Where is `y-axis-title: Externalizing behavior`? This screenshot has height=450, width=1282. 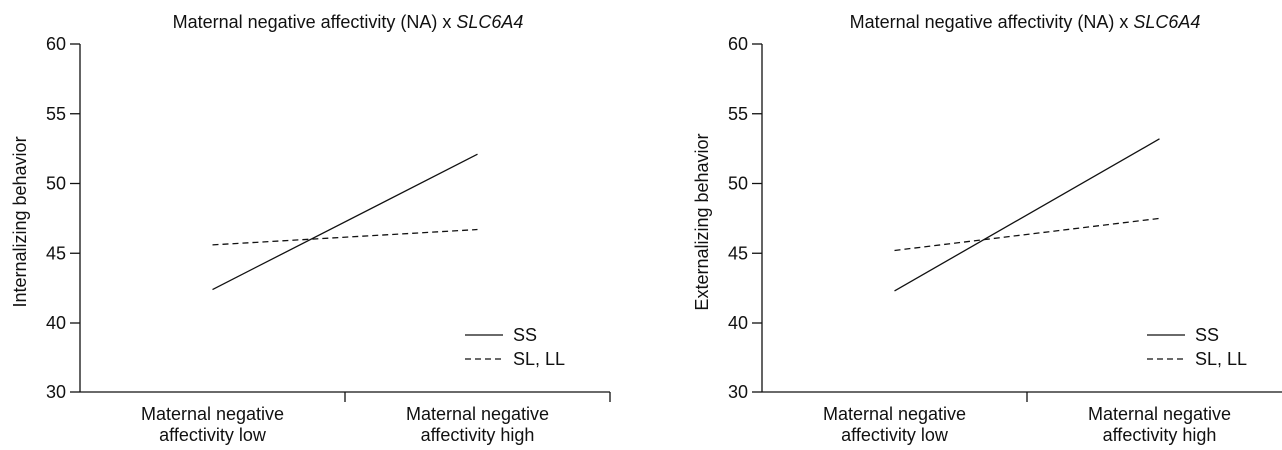
y-axis-title: Externalizing behavior is located at coordinates (702, 221).